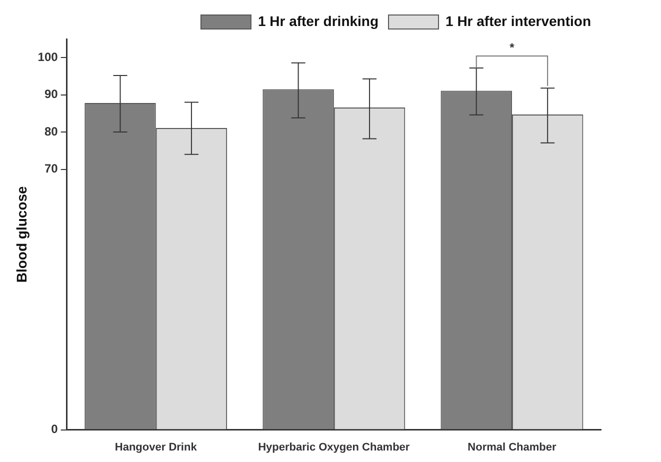  Describe the element at coordinates (51, 94) in the screenshot. I see `y-tick-label: 90` at that location.